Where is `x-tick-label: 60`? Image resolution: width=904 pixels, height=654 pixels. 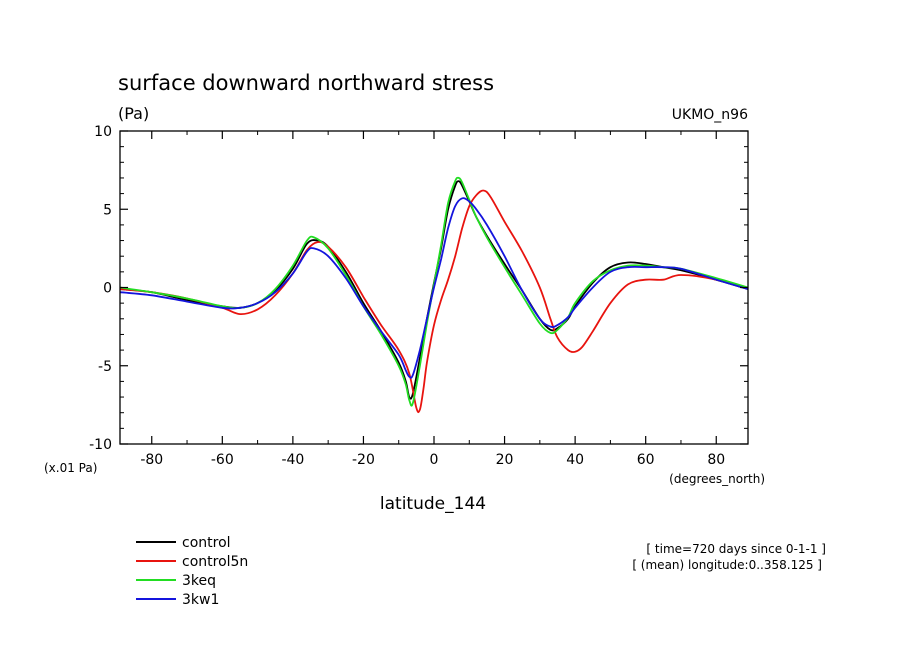 x-tick-label: 60 is located at coordinates (646, 460).